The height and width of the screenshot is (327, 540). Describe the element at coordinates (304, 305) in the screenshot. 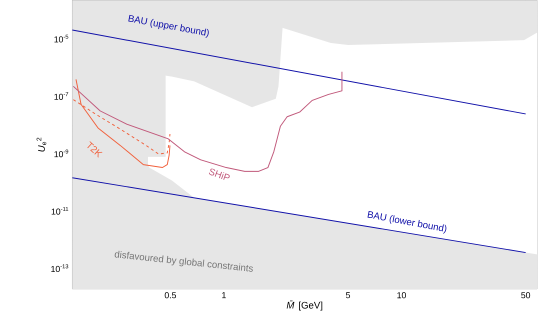

I see `x-axis-title: M̄ [GeV]` at that location.